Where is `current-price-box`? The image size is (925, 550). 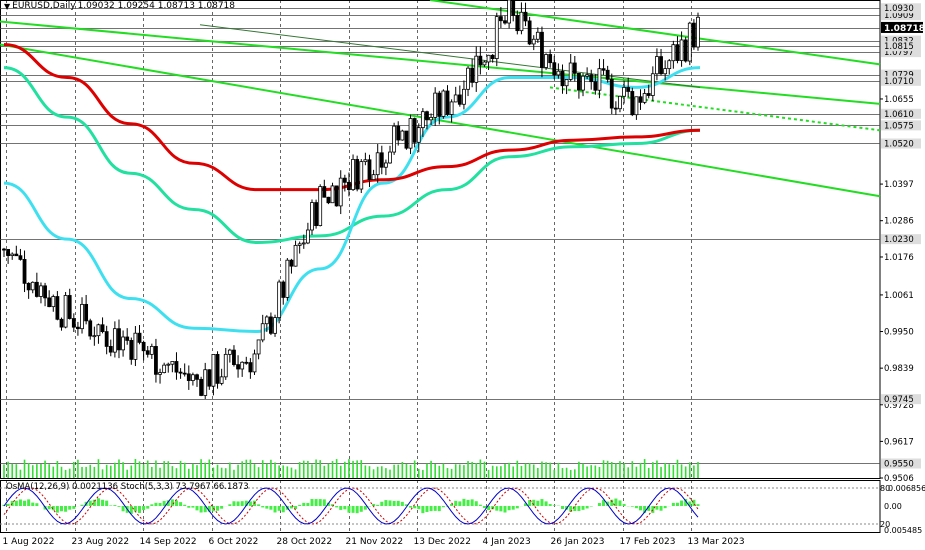 current-price-box is located at coordinates (902, 27).